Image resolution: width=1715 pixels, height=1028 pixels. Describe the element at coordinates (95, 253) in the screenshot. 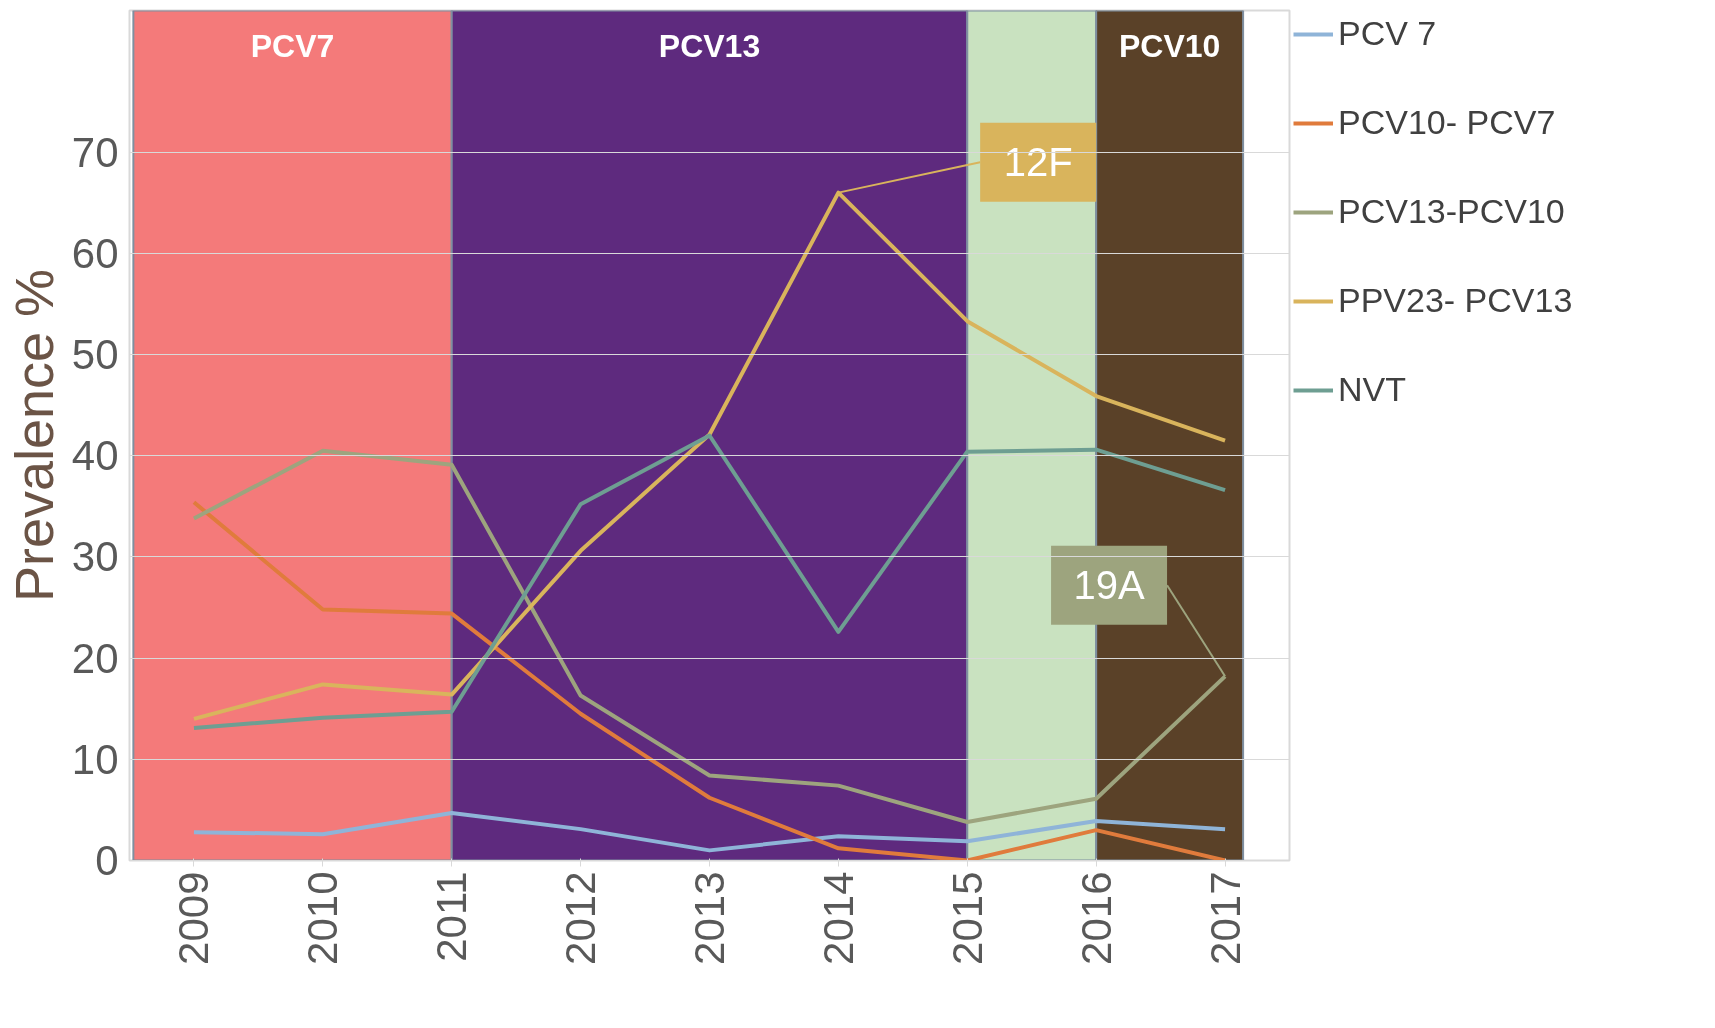

I see `y-tick-label: 60` at that location.